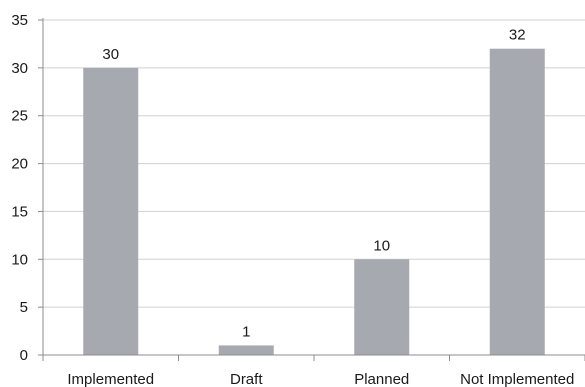 The image size is (585, 387). What do you see at coordinates (382, 307) in the screenshot?
I see `bar-planned` at bounding box center [382, 307].